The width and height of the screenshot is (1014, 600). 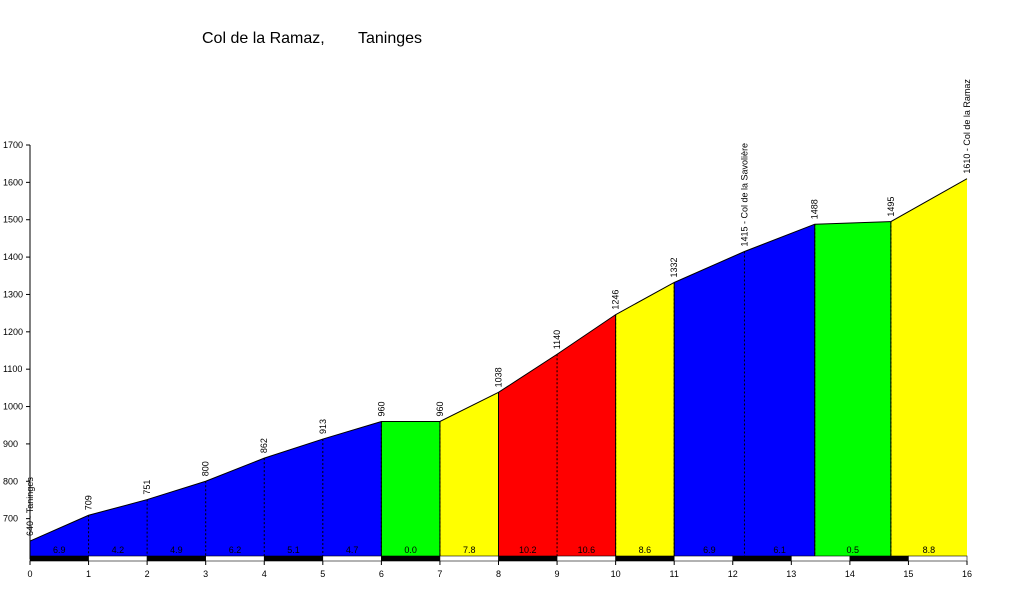 What do you see at coordinates (29, 574) in the screenshot?
I see `x-tick-label: 0` at bounding box center [29, 574].